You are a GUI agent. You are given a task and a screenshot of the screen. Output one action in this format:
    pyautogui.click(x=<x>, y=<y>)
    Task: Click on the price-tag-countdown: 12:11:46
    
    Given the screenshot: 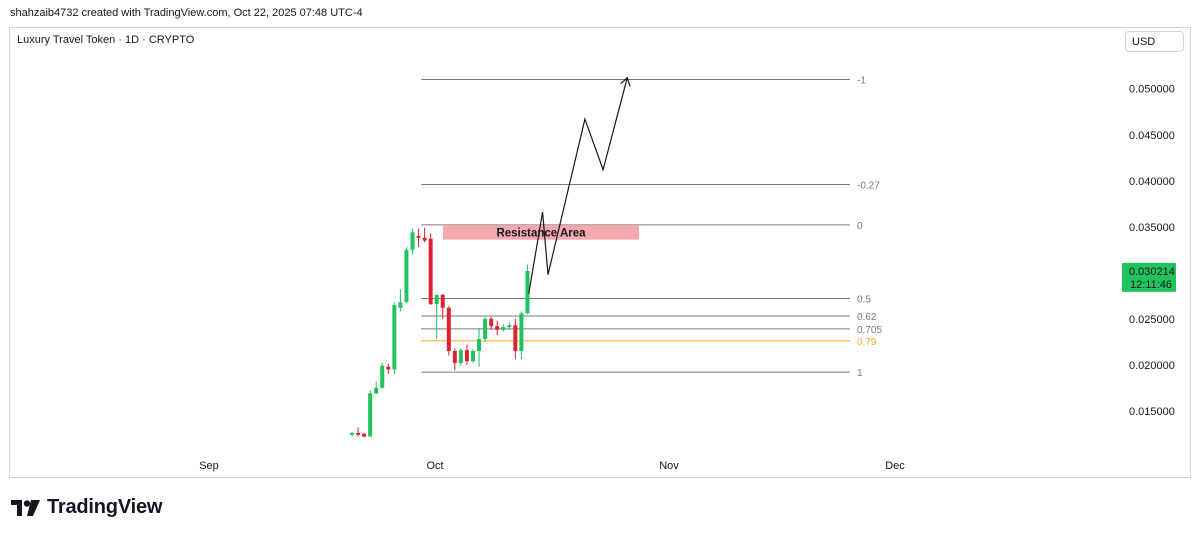 What is the action you would take?
    pyautogui.click(x=1151, y=285)
    